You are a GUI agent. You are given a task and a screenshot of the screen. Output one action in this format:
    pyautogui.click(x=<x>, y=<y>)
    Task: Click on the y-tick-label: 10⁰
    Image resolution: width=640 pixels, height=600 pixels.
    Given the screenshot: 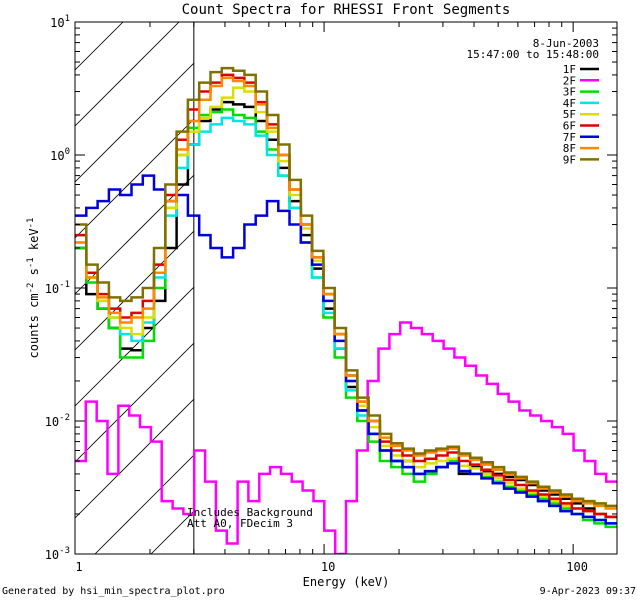 What is the action you would take?
    pyautogui.click(x=60, y=155)
    